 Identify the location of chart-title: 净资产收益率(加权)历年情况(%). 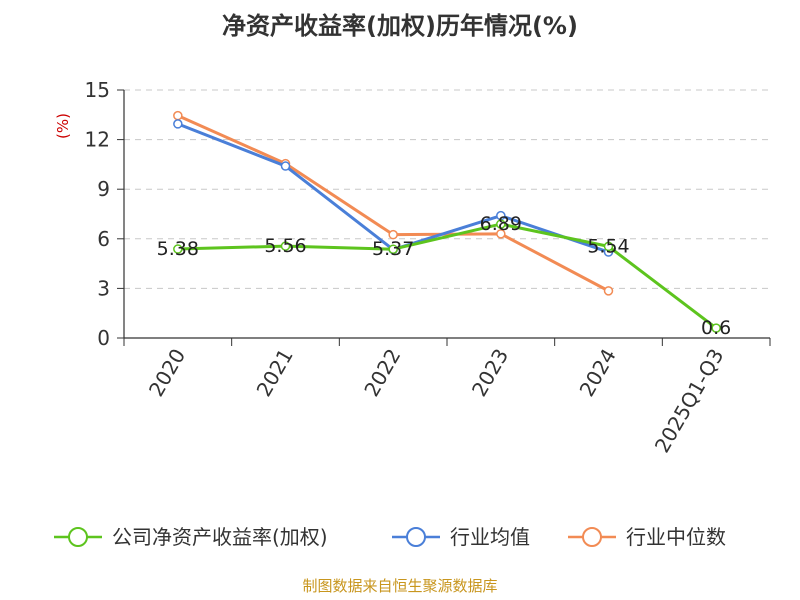
(400, 26).